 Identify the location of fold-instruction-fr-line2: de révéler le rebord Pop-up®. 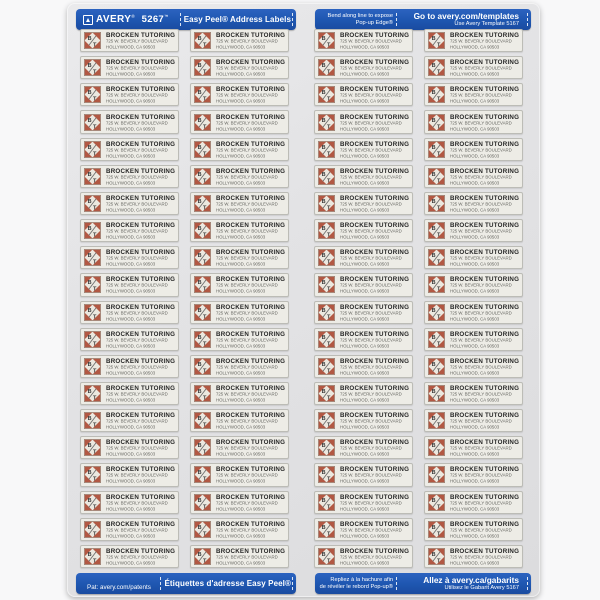
(356, 586).